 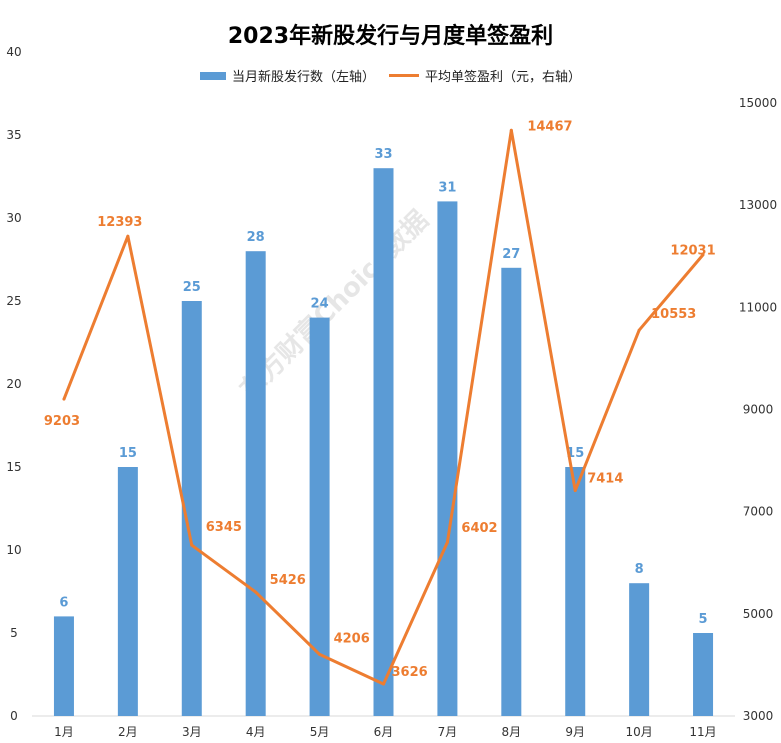 I want to click on line-data-label: 4206, so click(x=352, y=638).